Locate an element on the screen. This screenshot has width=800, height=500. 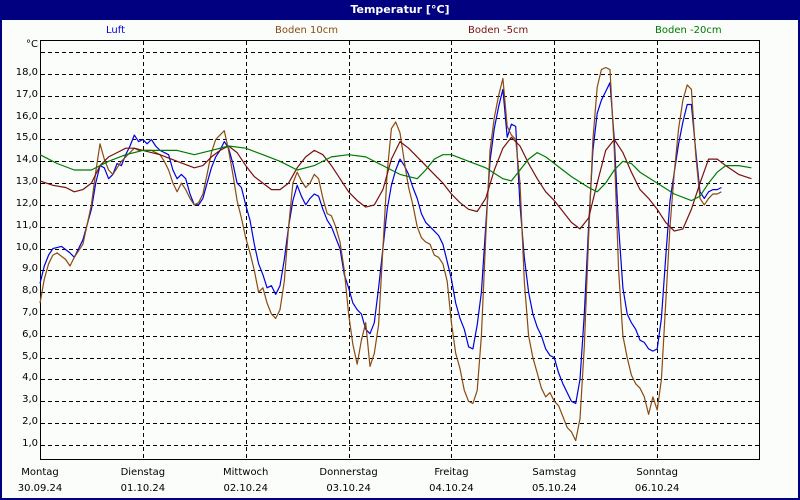
y-tick-label: 17,0 is located at coordinates (26, 94).